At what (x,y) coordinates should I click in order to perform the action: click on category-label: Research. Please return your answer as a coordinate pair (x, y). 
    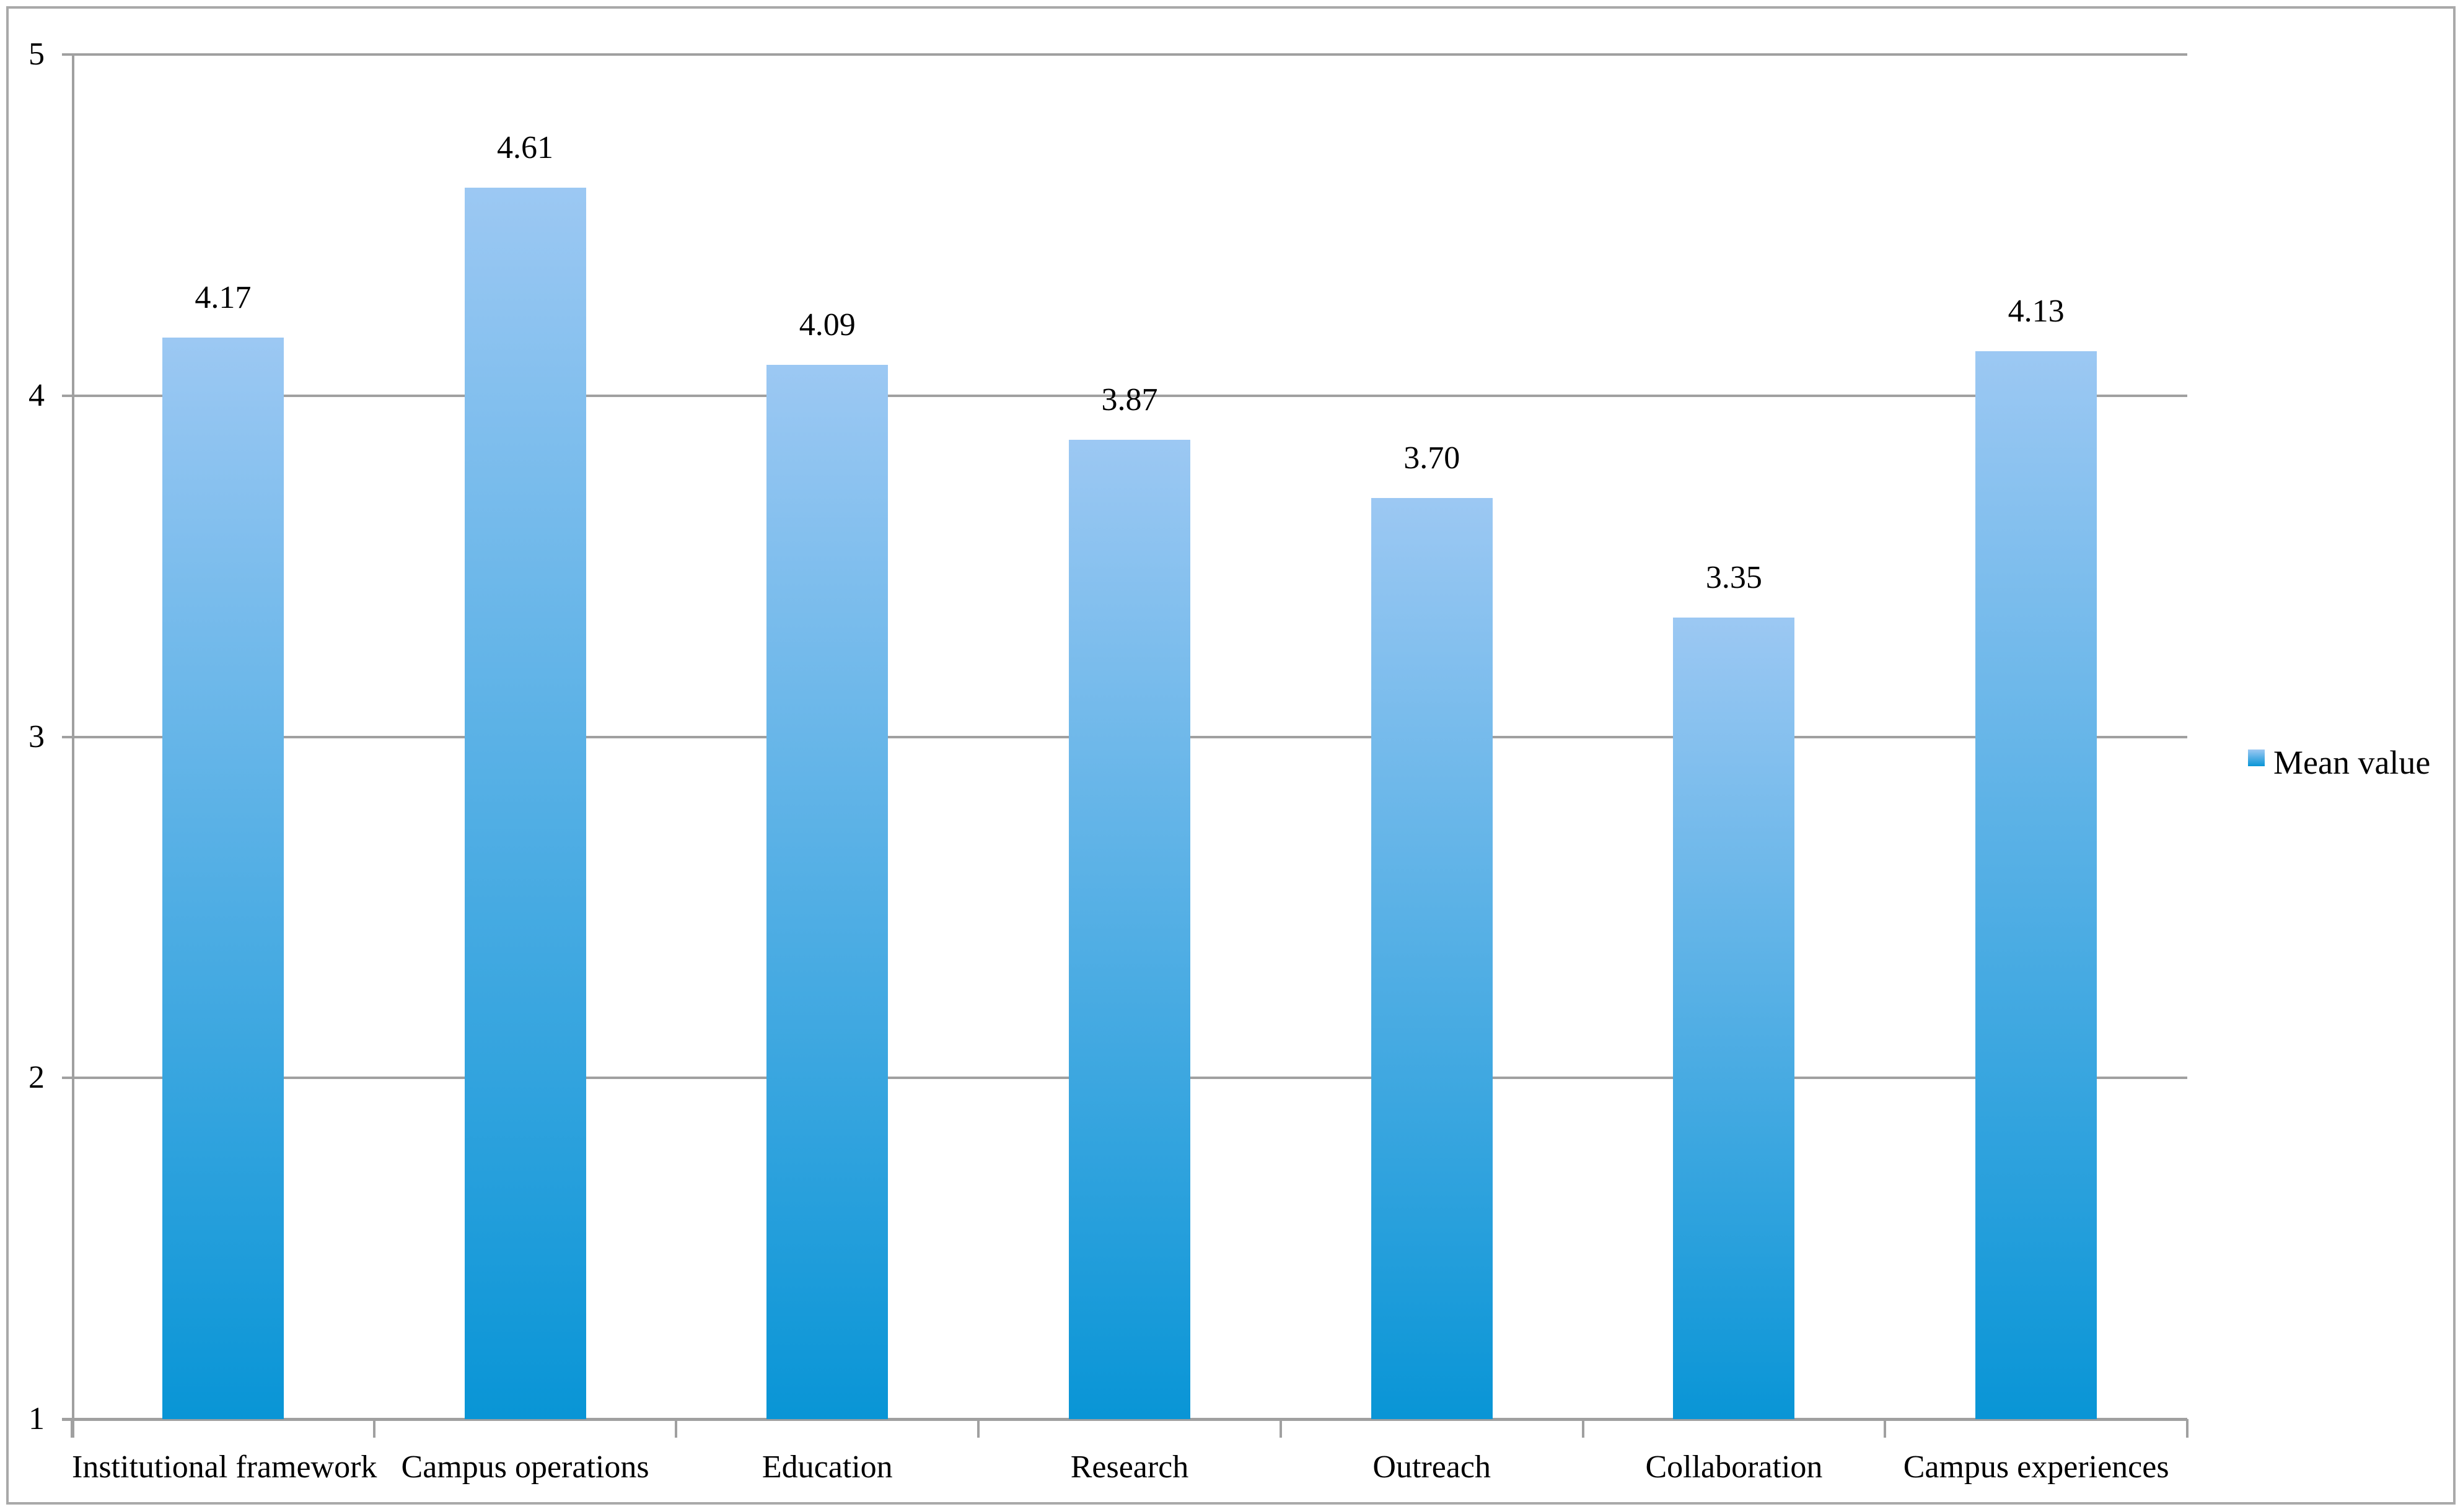
    Looking at the image, I should click on (1129, 1467).